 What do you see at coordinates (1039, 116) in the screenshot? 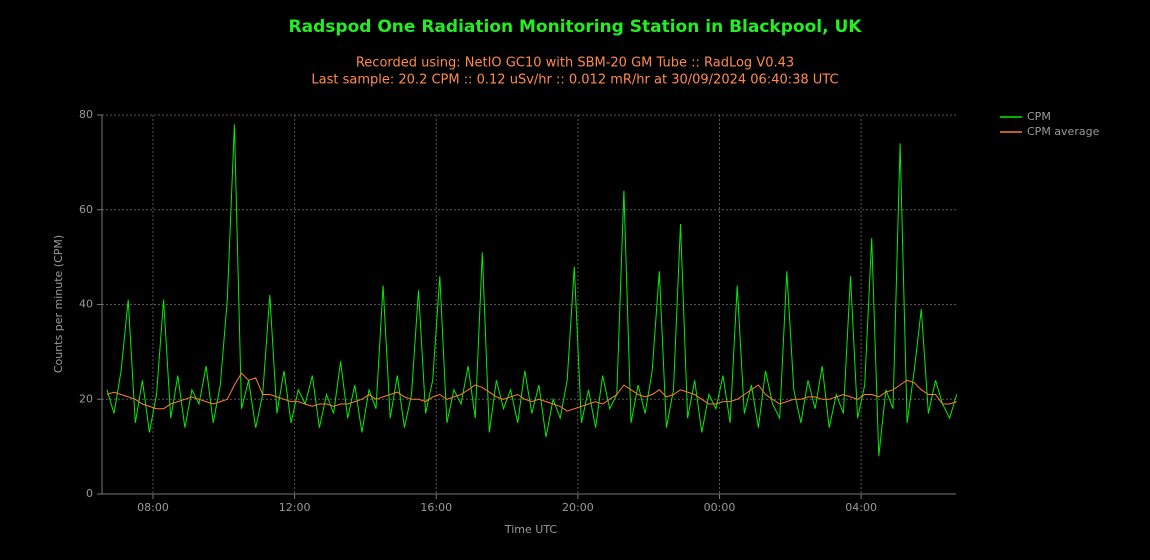
I see `legend-label: CPM` at bounding box center [1039, 116].